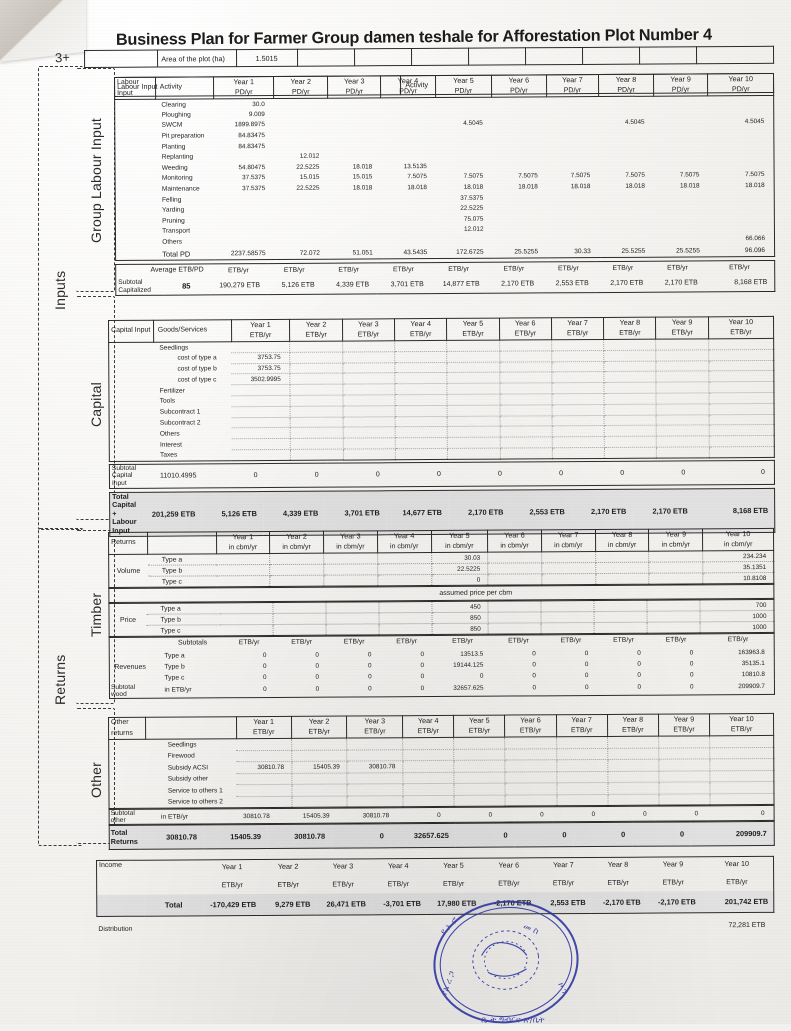 Image resolution: width=791 pixels, height=1031 pixels. I want to click on activity-label: Pruning, so click(173, 221).